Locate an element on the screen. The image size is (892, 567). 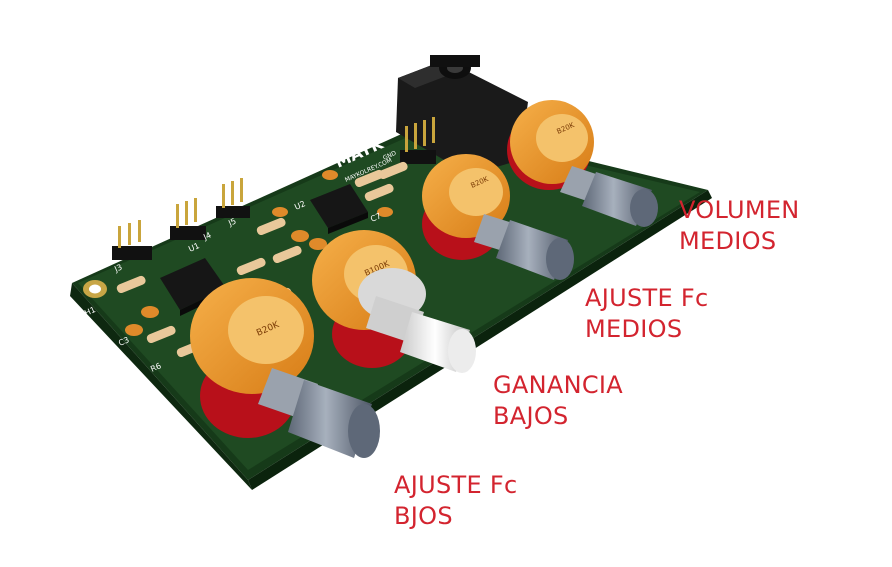
label-volumen-medios: VOLUMEN MEDIOS is located at coordinates (739, 226).